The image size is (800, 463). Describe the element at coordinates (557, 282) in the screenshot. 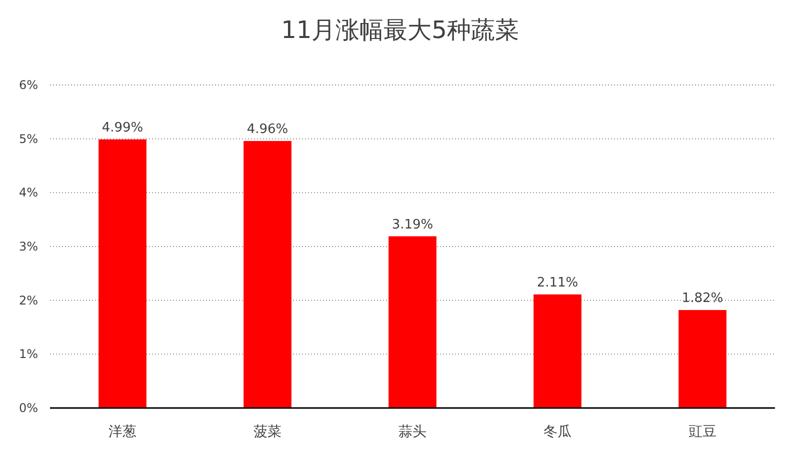

I see `data-label: 2.11%` at that location.